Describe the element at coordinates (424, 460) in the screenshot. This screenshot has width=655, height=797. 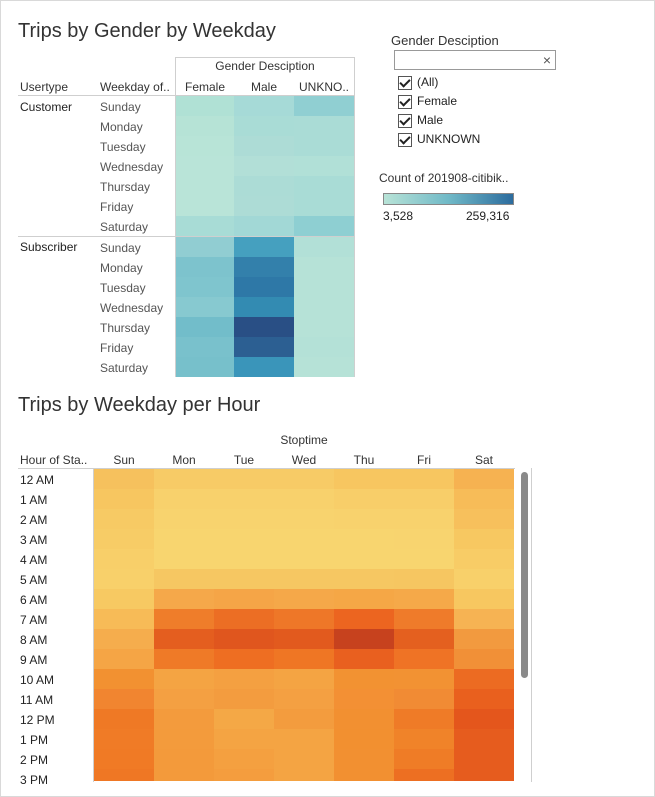
I see `day-column-header: Fri` at that location.